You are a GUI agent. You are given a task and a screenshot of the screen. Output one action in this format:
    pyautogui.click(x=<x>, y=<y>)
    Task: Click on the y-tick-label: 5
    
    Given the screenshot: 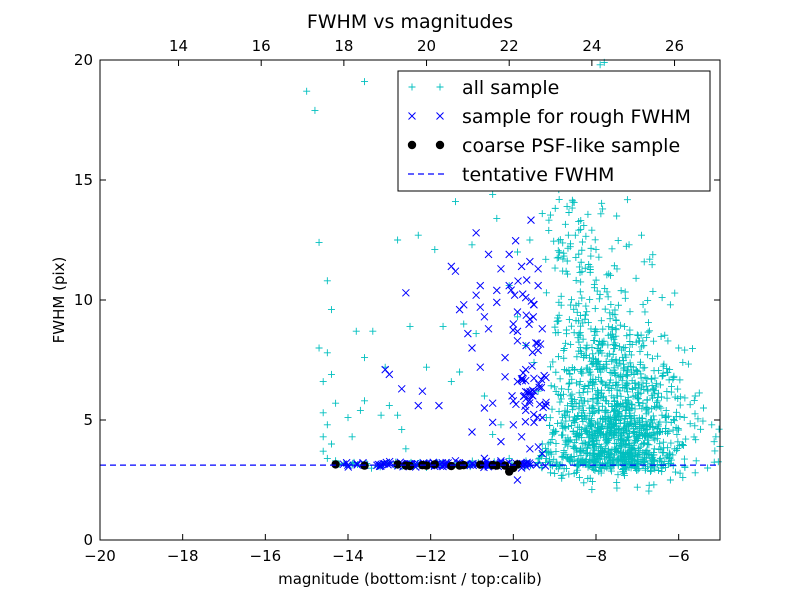 What is the action you would take?
    pyautogui.click(x=88, y=420)
    